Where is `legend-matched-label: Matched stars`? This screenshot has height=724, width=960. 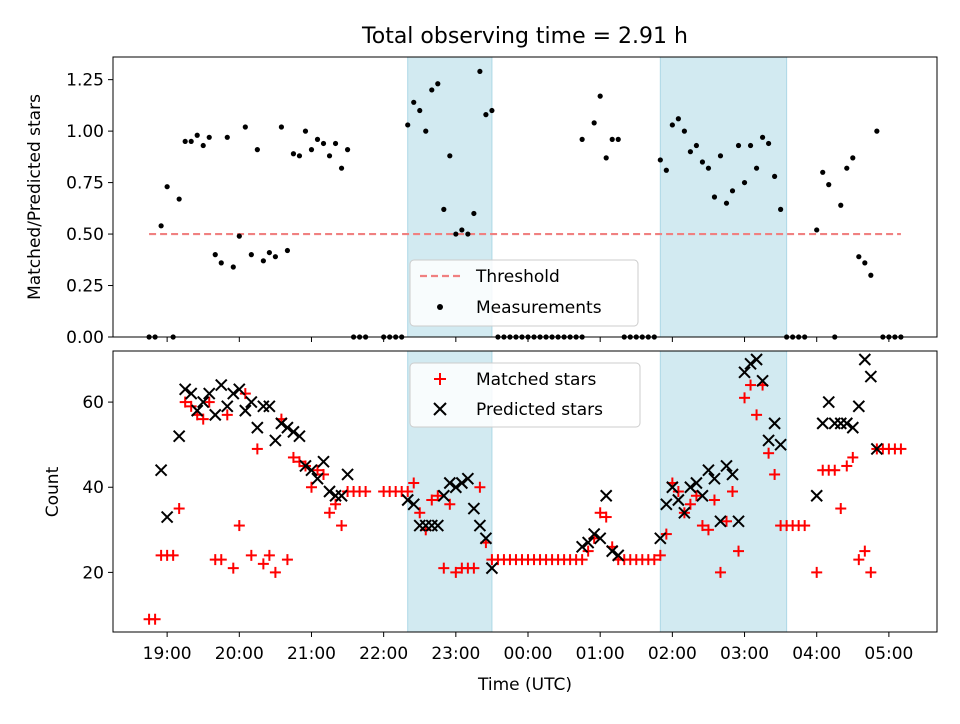
legend-matched-label: Matched stars is located at coordinates (536, 380).